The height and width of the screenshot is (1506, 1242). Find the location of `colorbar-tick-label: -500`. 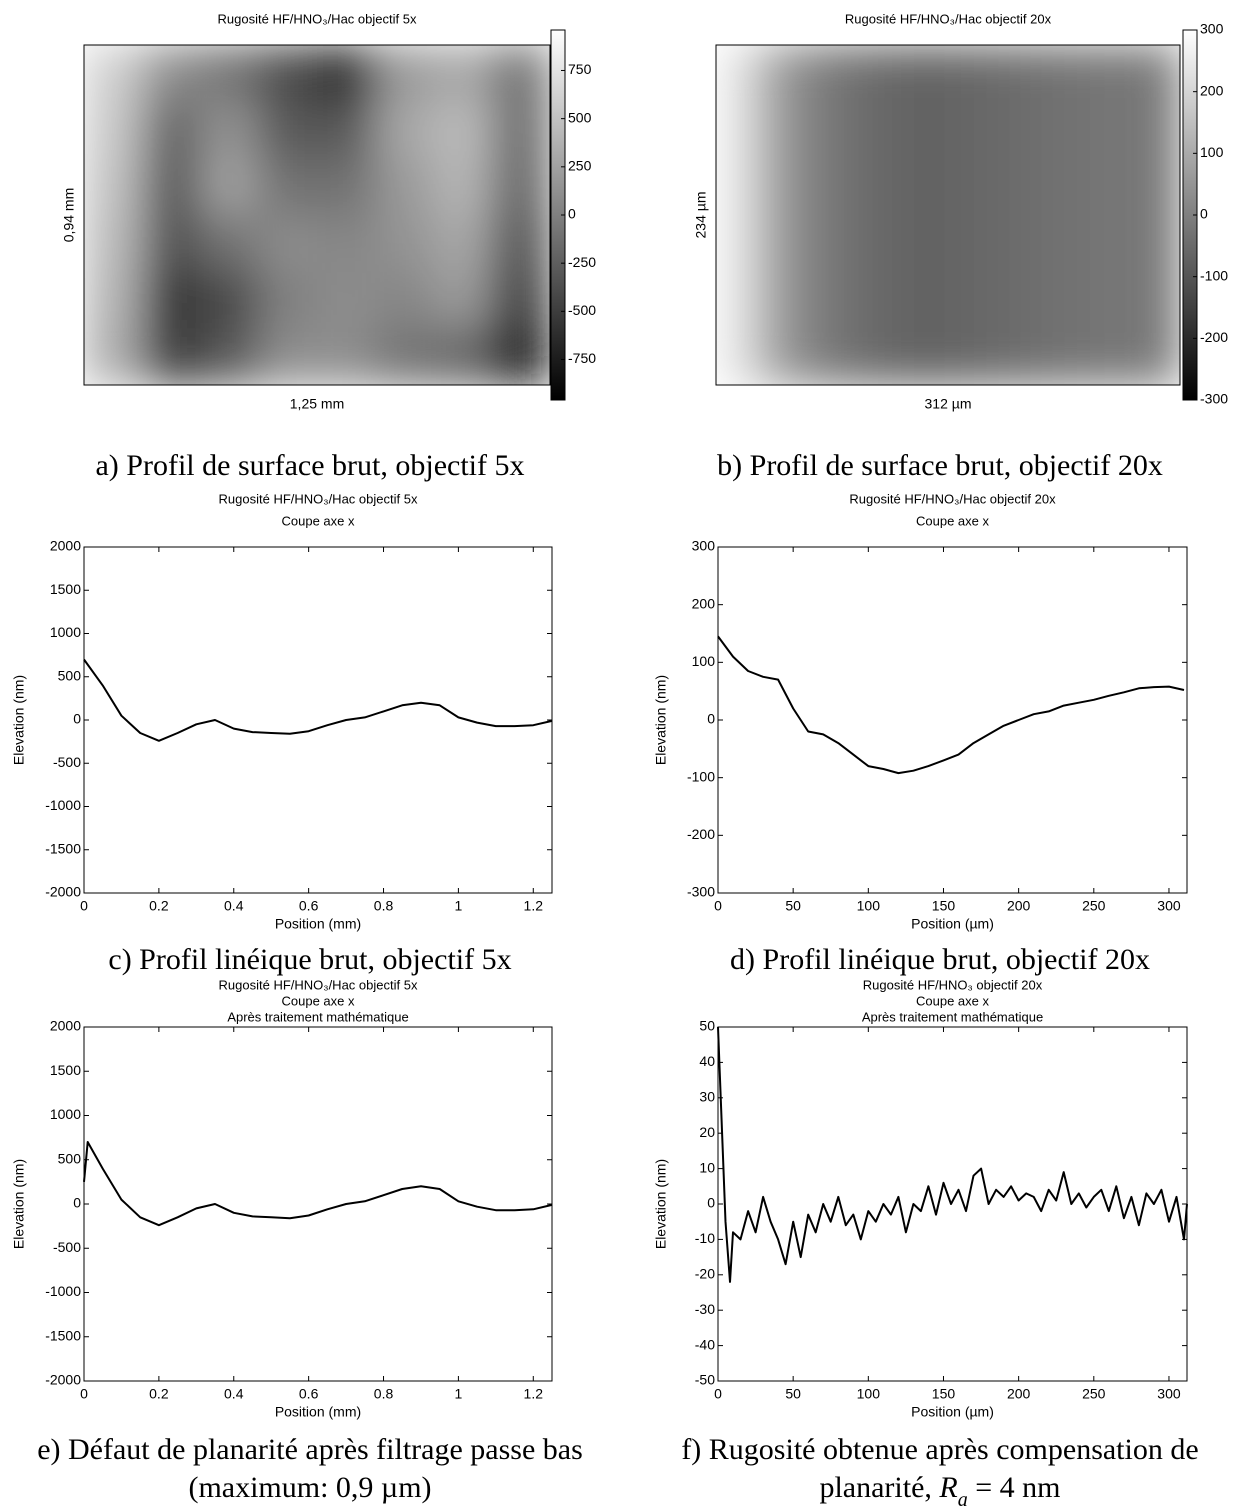

colorbar-tick-label: -500 is located at coordinates (582, 310).